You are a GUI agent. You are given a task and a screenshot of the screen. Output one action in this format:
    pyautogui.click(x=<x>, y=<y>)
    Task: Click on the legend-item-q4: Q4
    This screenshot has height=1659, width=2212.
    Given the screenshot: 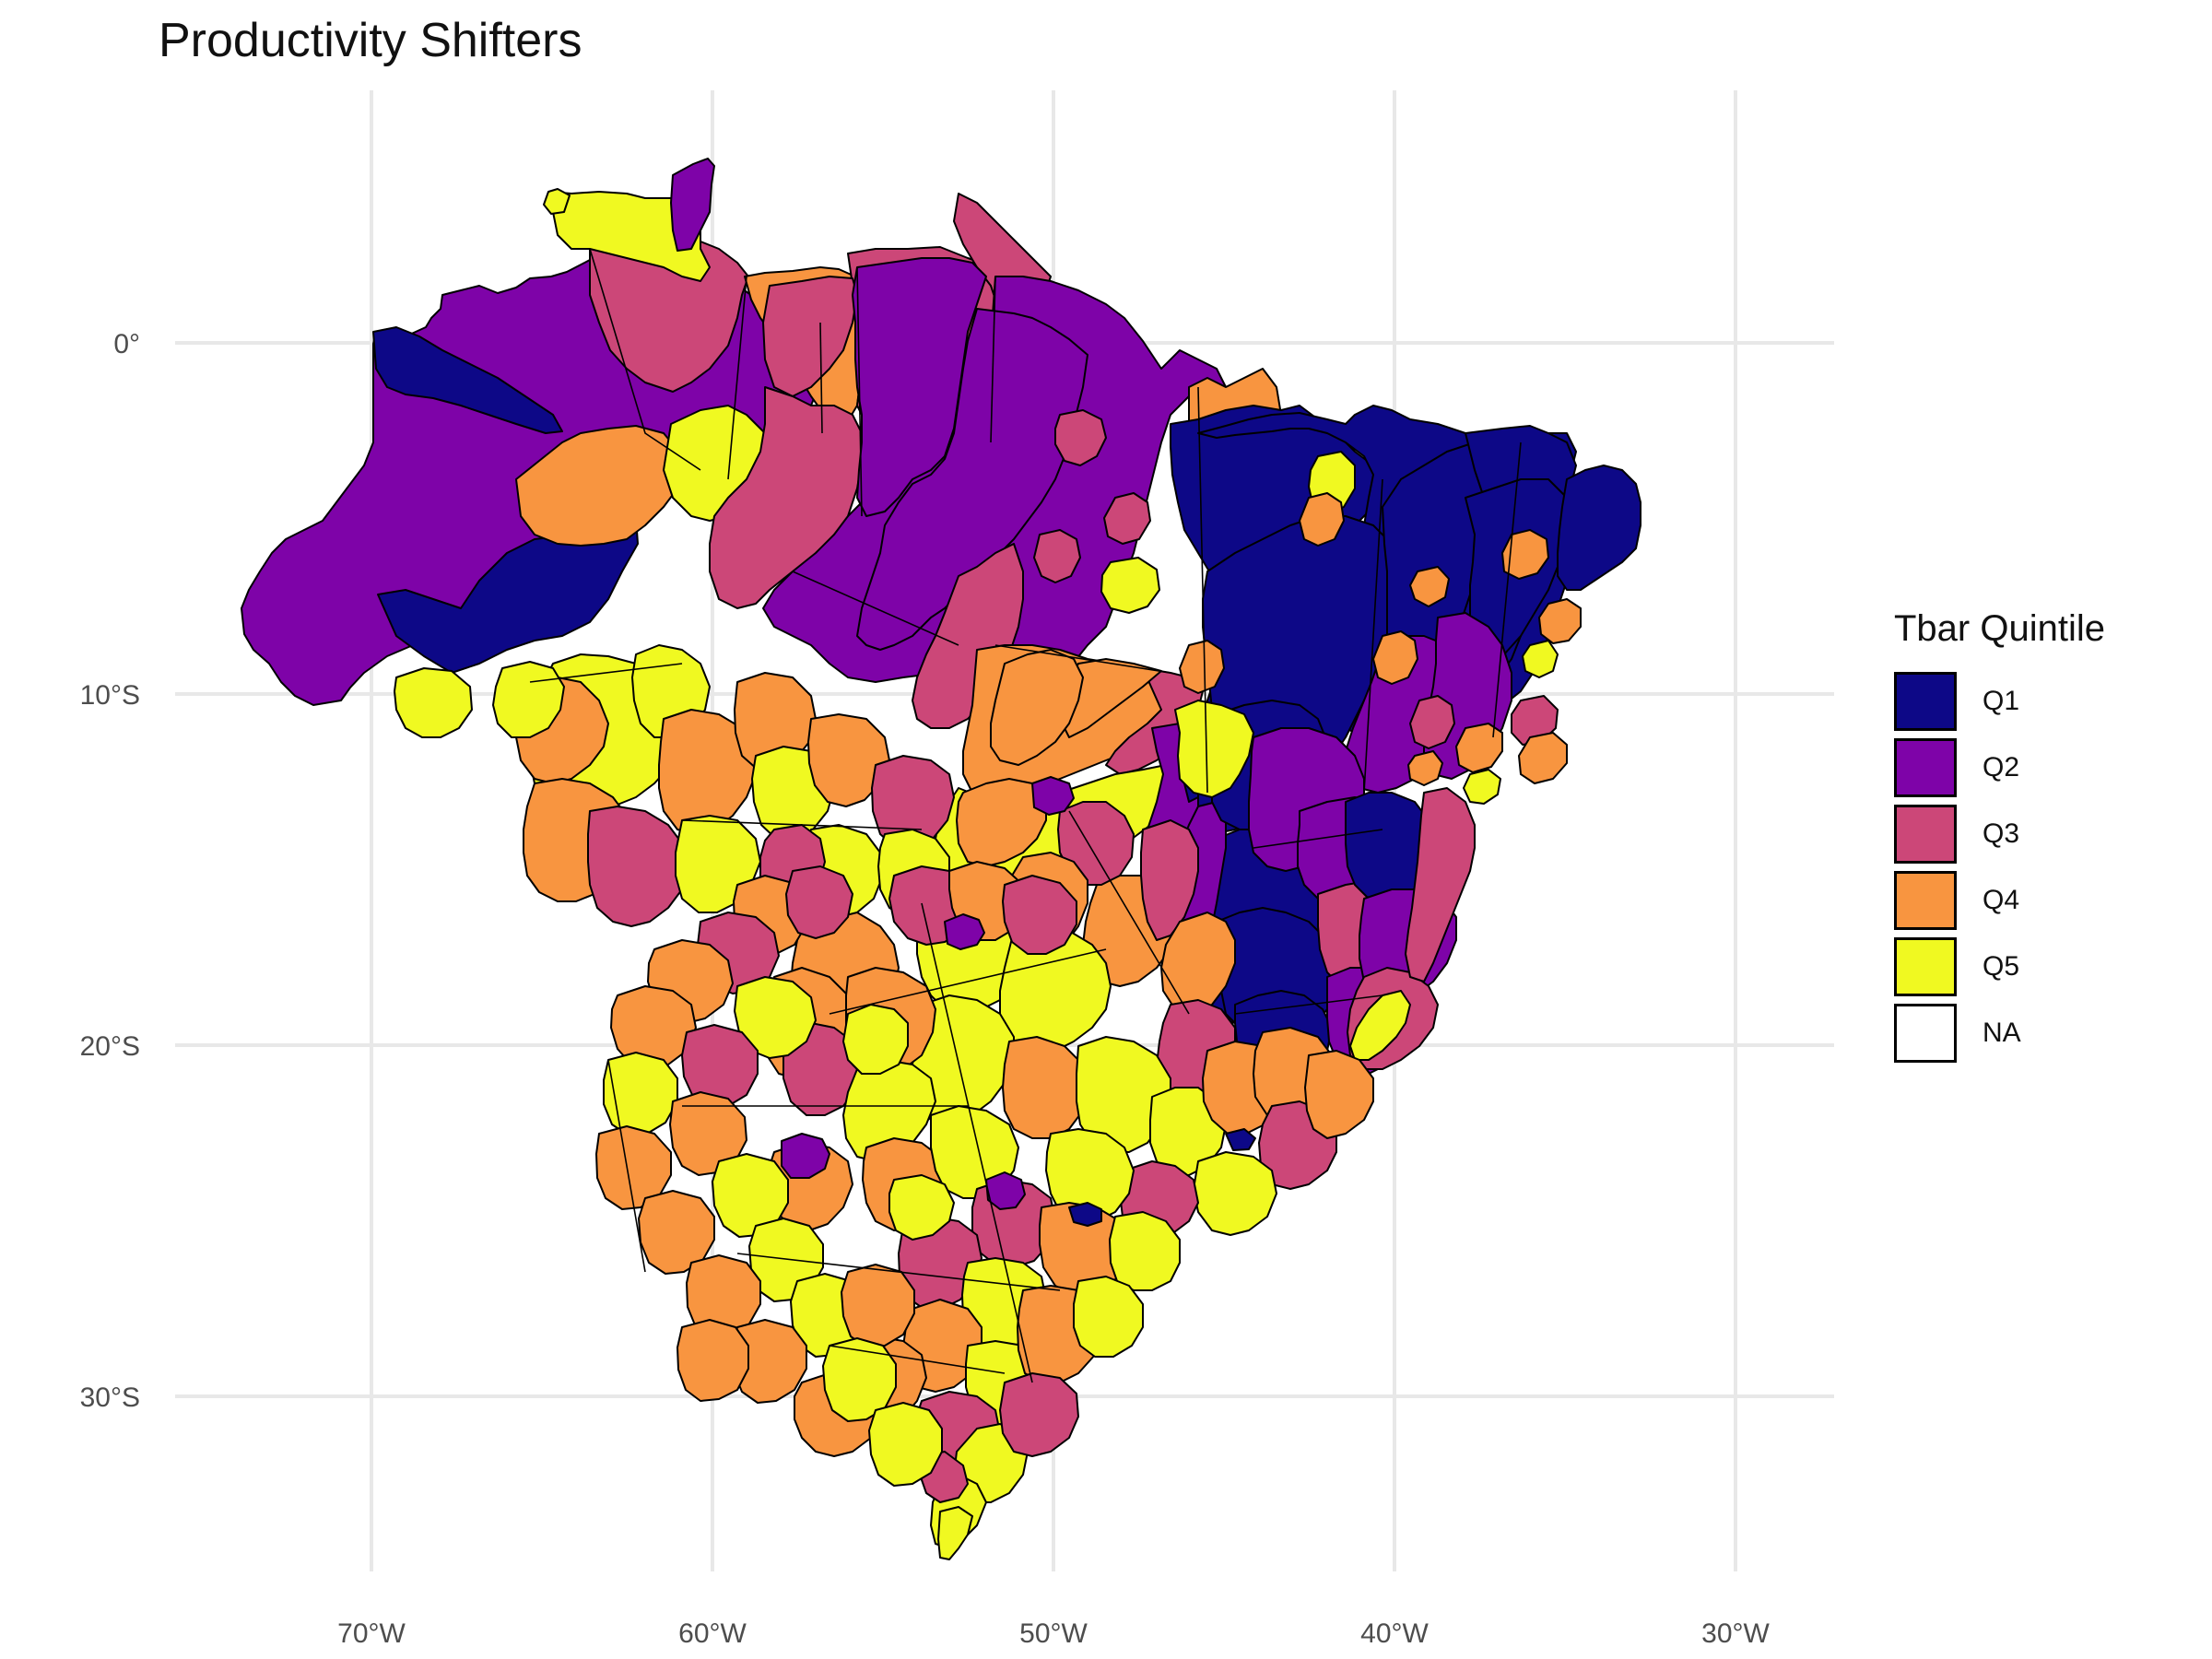 What is the action you would take?
    pyautogui.click(x=1997, y=900)
    